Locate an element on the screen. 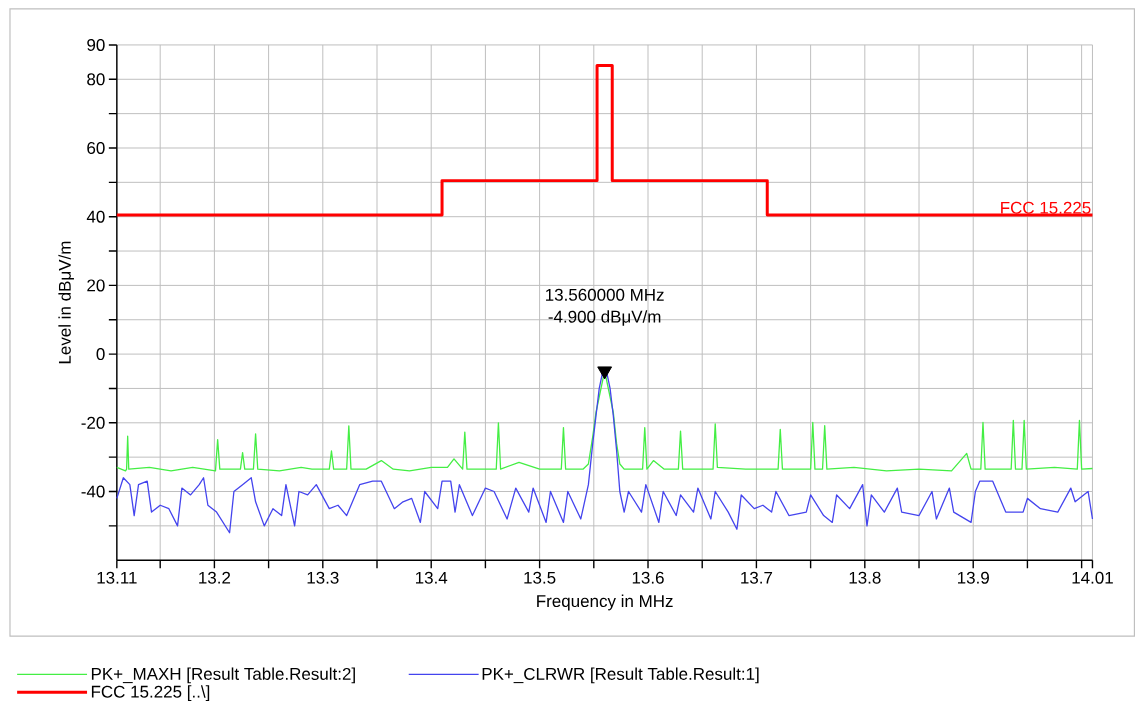  y-axis-title: Level in dBμV/m is located at coordinates (66, 302).